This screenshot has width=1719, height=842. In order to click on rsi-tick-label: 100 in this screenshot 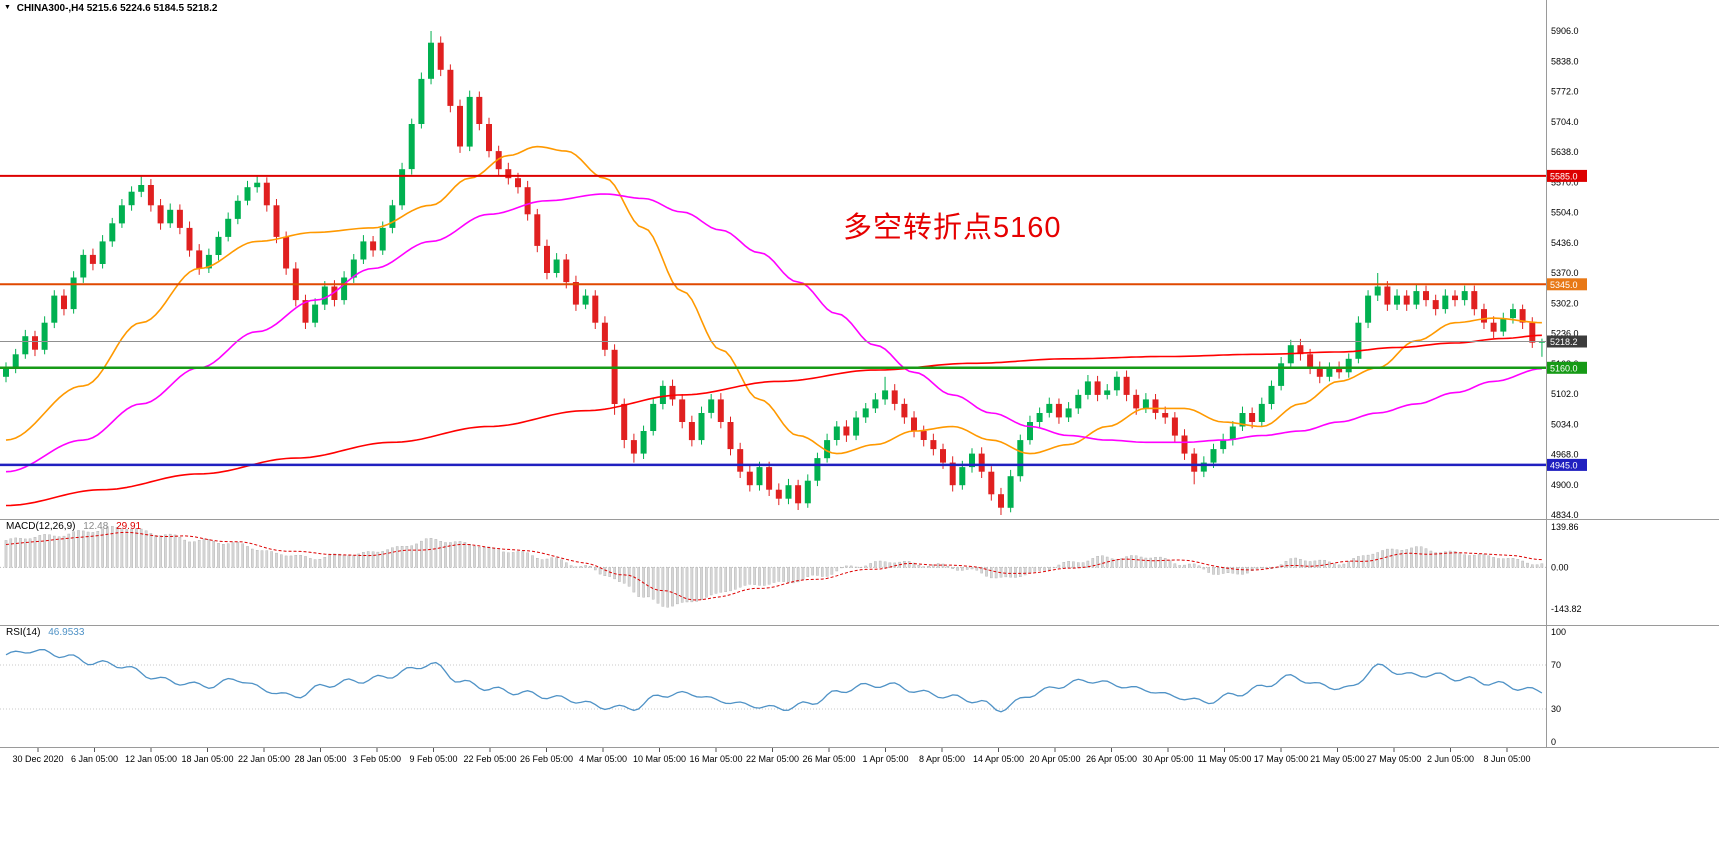, I will do `click(1558, 632)`.